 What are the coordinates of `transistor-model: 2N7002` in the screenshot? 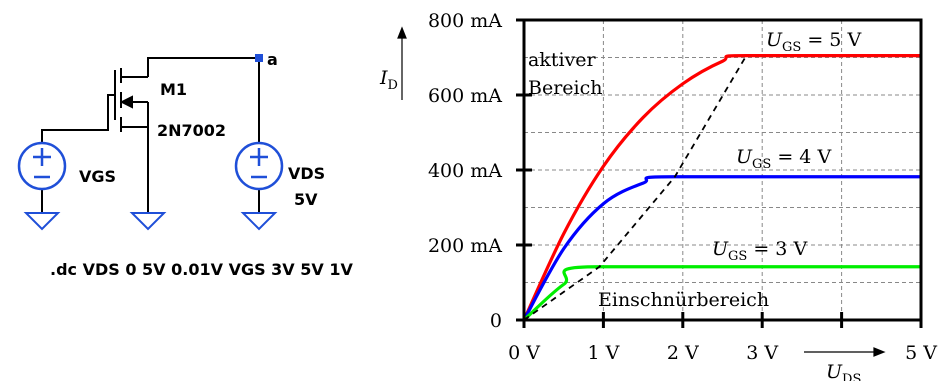 It's located at (191, 130).